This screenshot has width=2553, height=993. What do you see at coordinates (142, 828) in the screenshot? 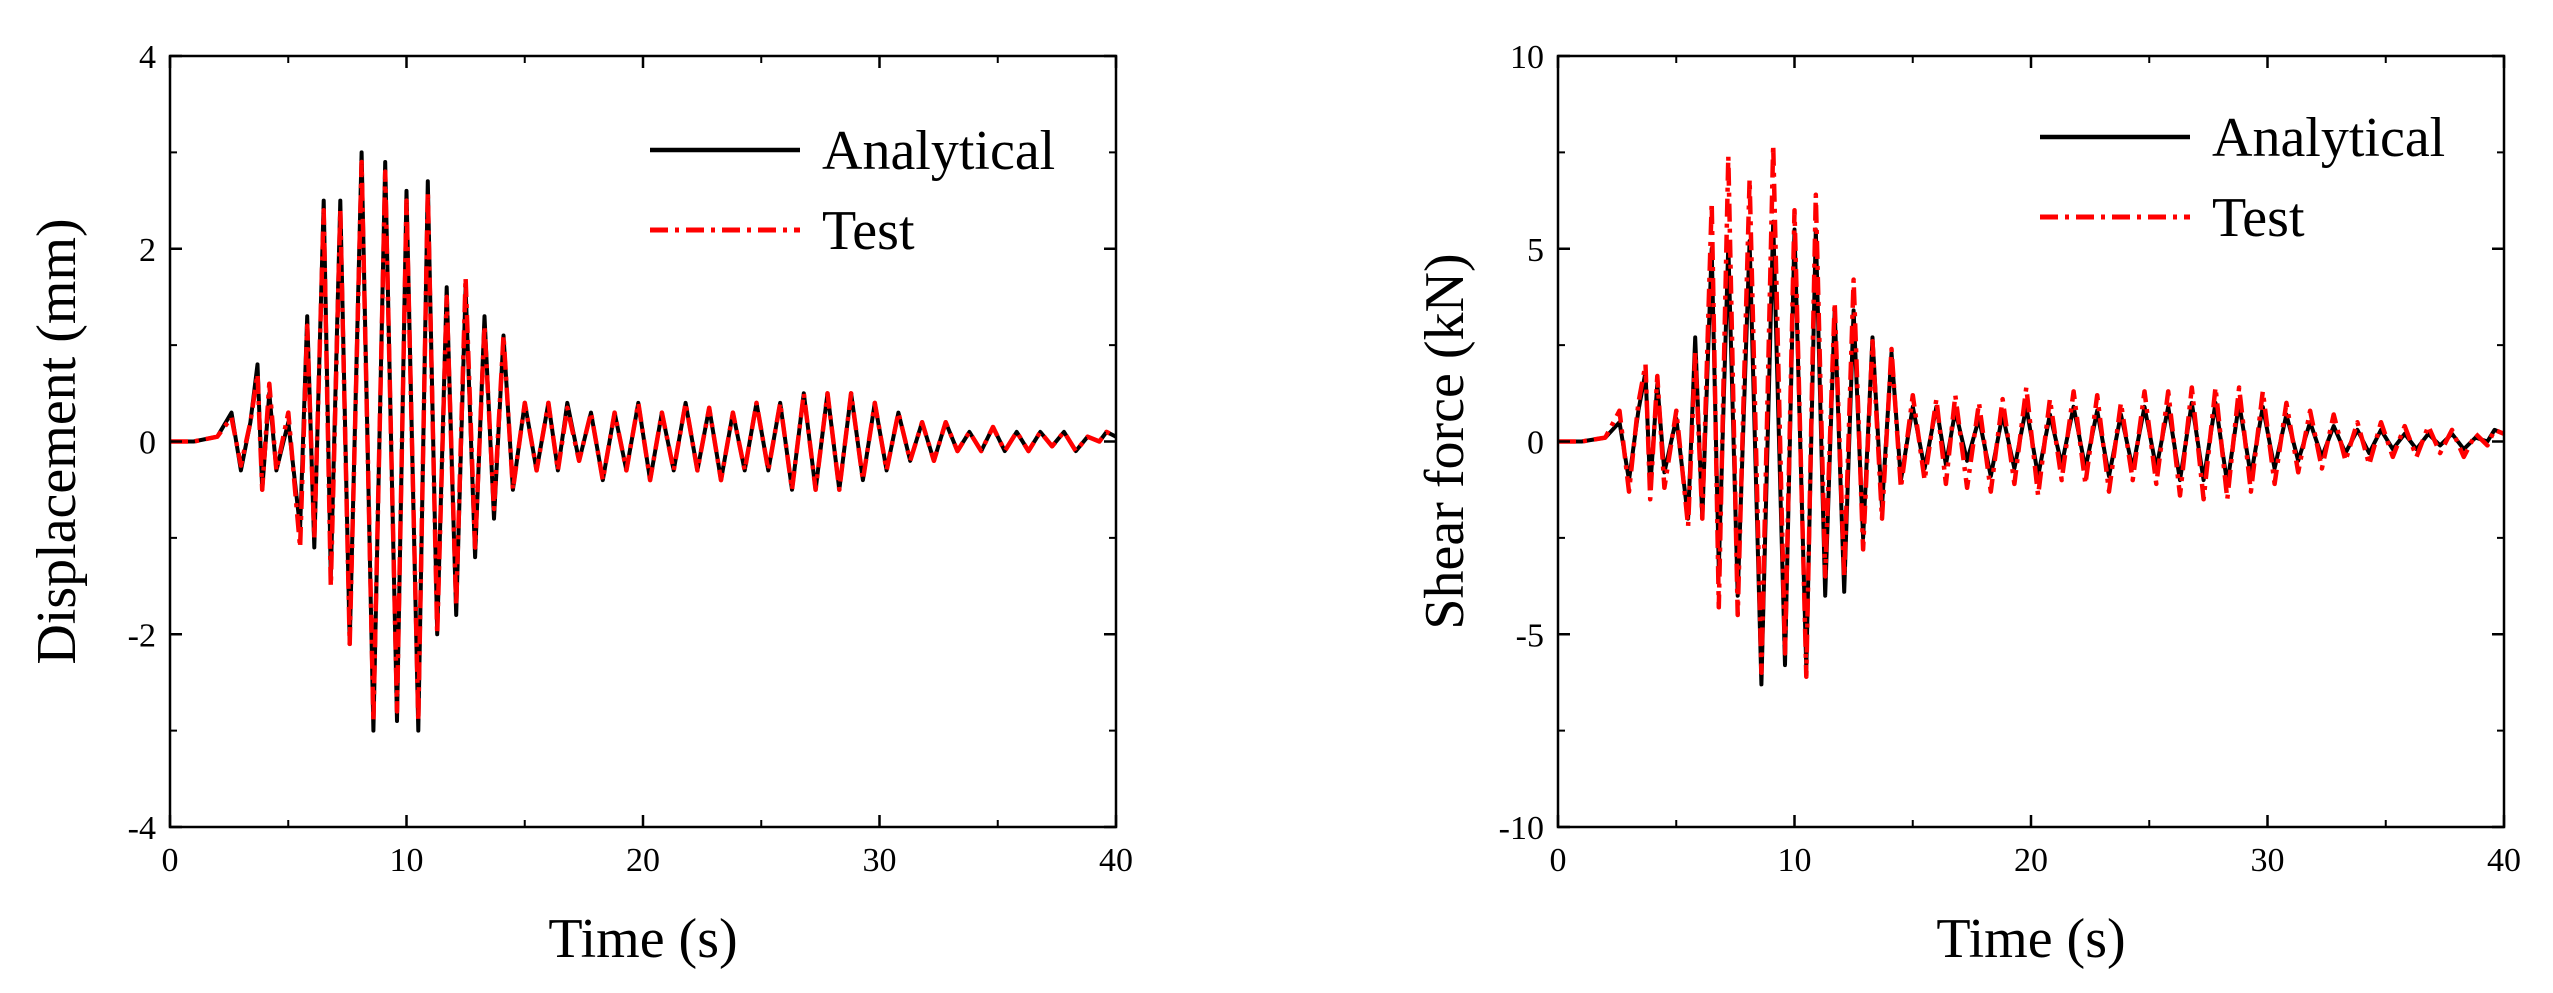
I see `y-tick-label: -4` at bounding box center [142, 828].